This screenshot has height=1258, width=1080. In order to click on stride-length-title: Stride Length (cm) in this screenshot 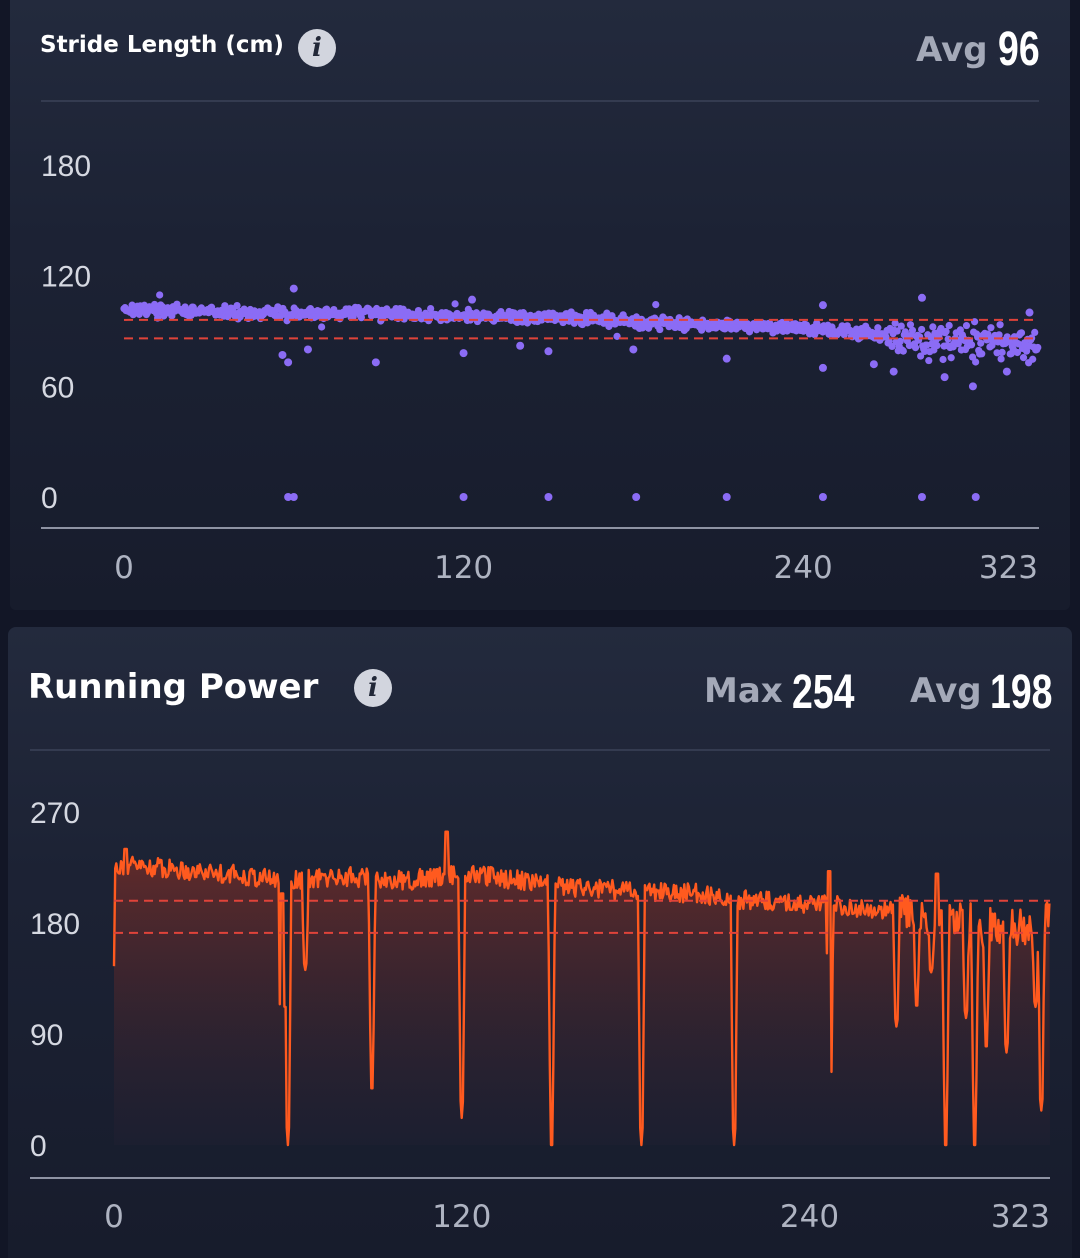, I will do `click(162, 45)`.